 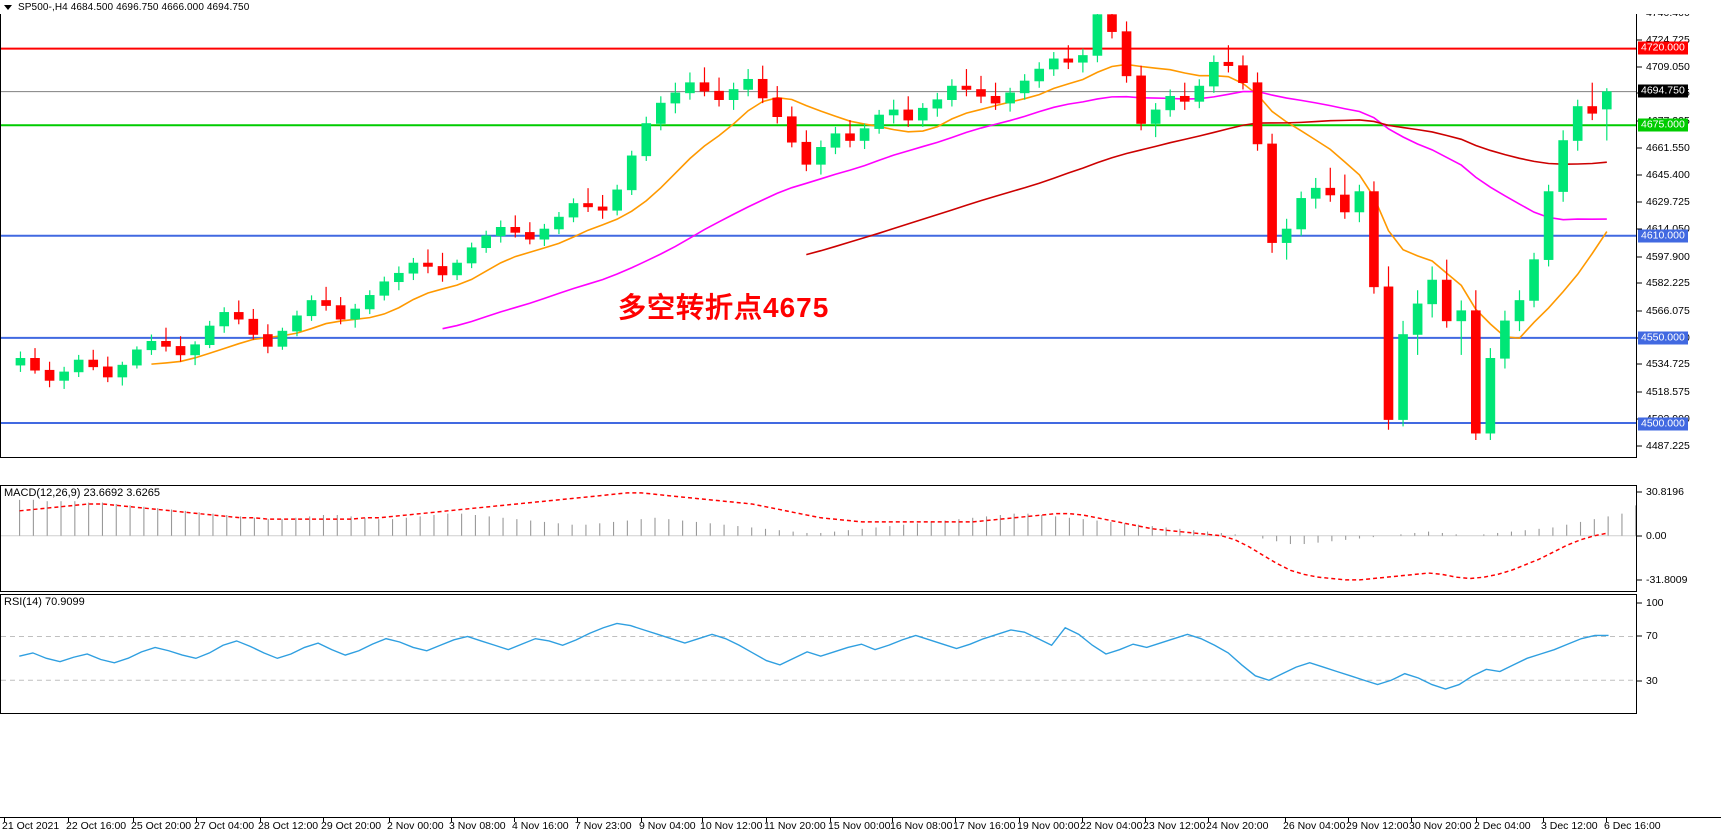 What do you see at coordinates (1656, 535) in the screenshot?
I see `macd-tick-label: 0.00` at bounding box center [1656, 535].